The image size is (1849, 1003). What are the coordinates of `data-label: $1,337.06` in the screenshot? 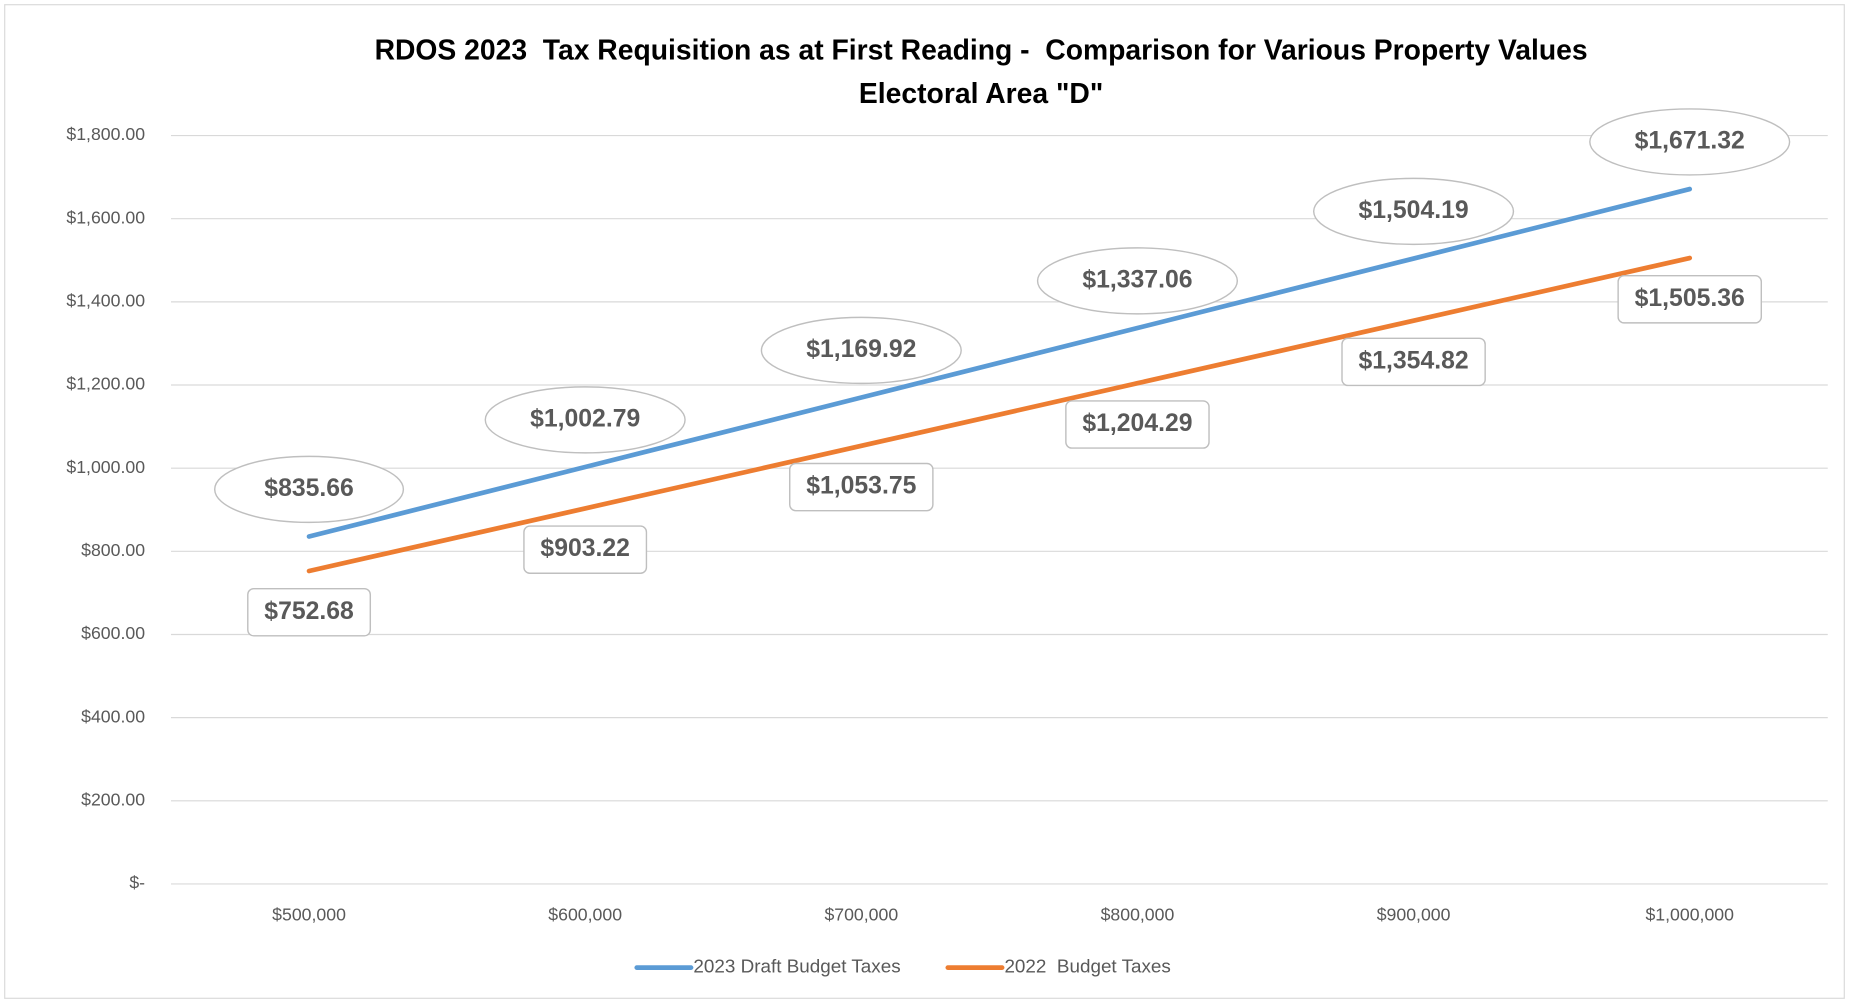 It's located at (1137, 279).